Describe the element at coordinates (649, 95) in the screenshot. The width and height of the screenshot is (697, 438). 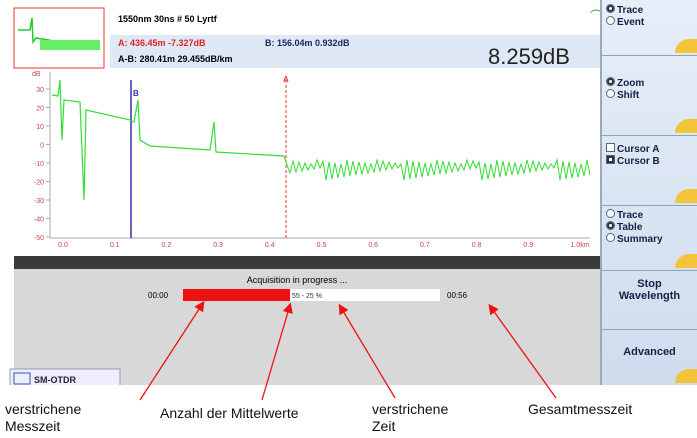
I see `option-group: Zoom Shift` at that location.